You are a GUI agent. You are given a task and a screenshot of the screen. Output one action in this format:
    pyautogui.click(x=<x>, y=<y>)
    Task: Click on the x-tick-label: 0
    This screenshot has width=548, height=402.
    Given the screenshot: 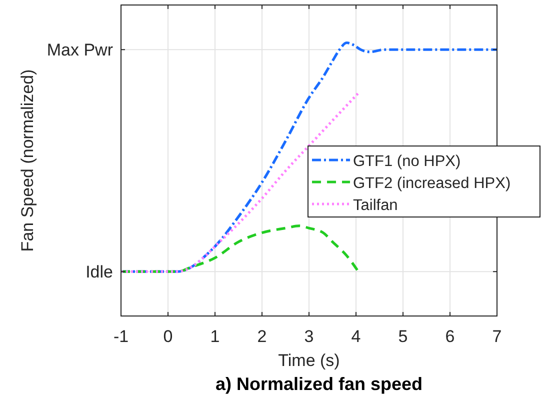 What is the action you would take?
    pyautogui.click(x=168, y=336)
    